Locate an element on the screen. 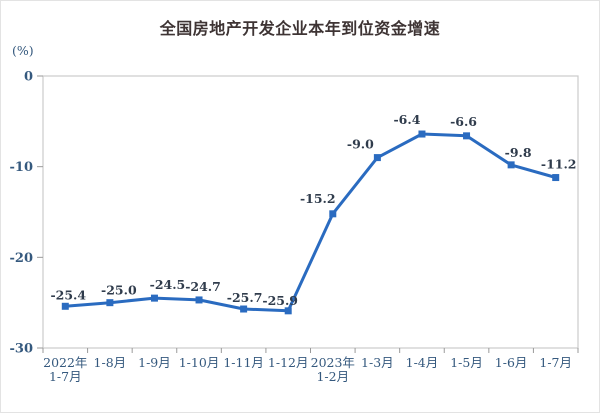 The width and height of the screenshot is (600, 413). y-tick-label: -20 is located at coordinates (22, 258).